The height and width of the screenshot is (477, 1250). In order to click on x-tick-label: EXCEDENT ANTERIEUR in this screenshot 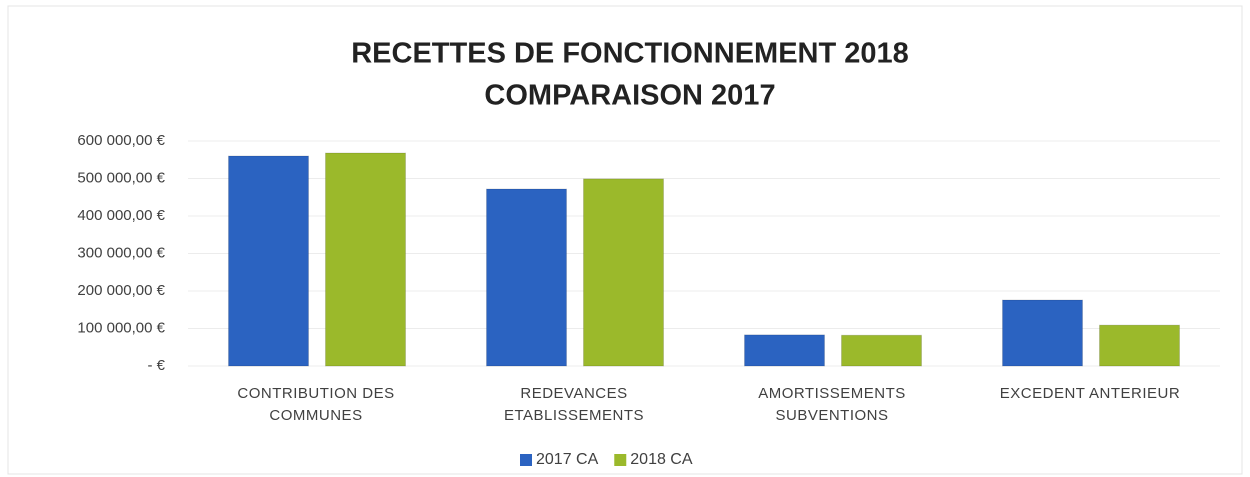, I will do `click(1090, 393)`.